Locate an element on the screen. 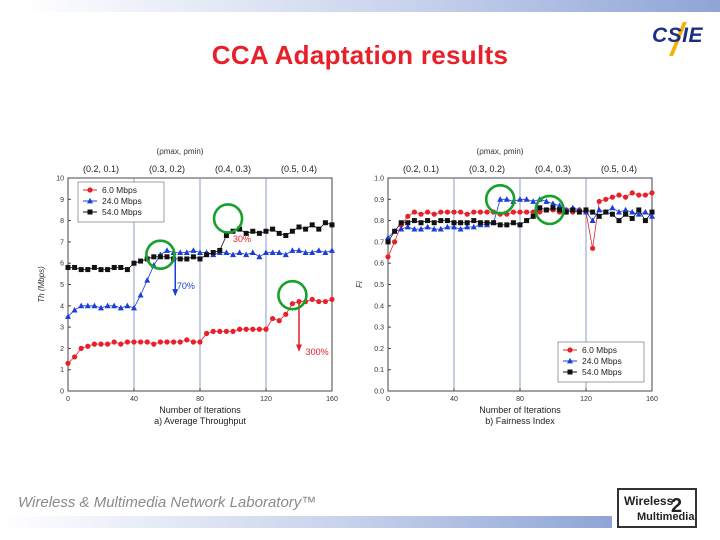  b-y-tick-label: 0.9 is located at coordinates (379, 200).